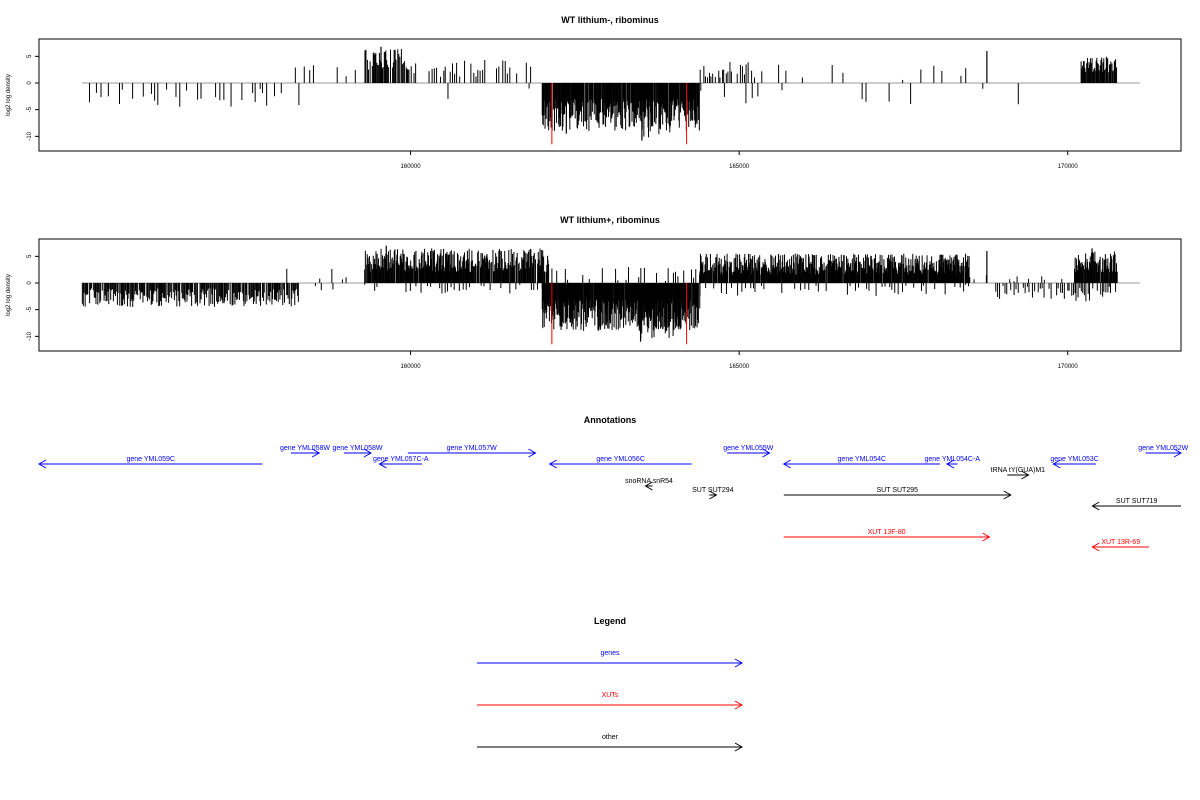 The width and height of the screenshot is (1200, 800). I want to click on panel-title: WT lithium-, ribominus, so click(610, 20).